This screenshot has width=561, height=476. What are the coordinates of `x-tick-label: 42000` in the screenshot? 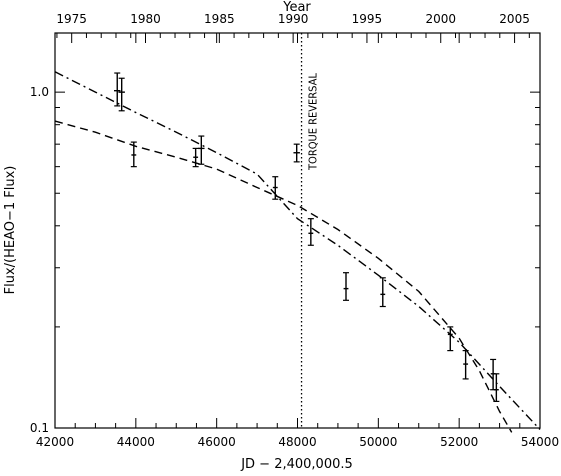 It's located at (55, 442).